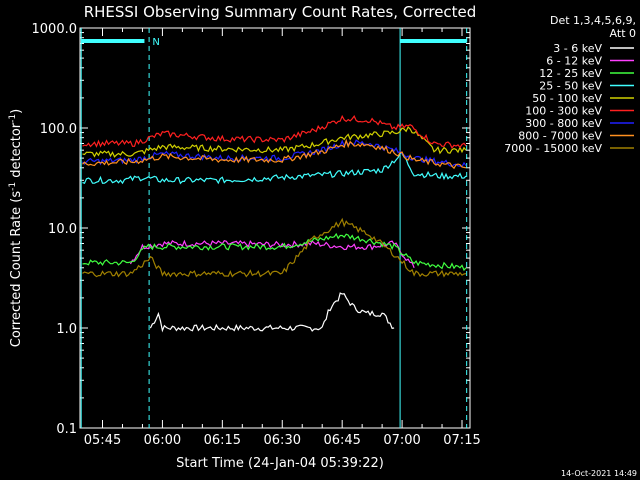  What do you see at coordinates (570, 86) in the screenshot?
I see `legend-label: 25 - 50 keV` at bounding box center [570, 86].